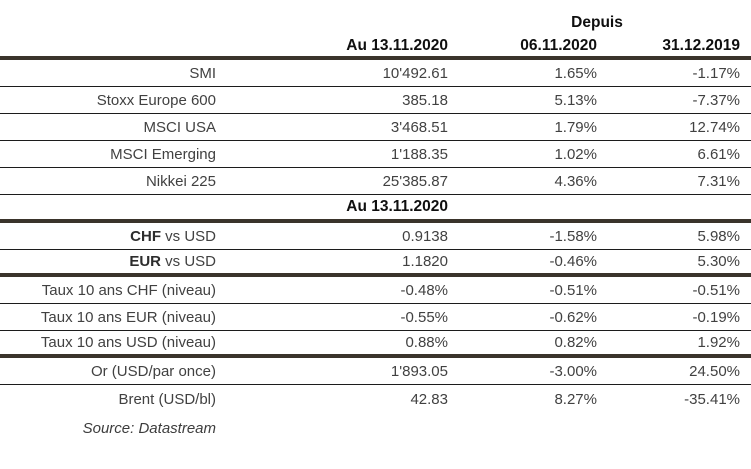 This screenshot has width=751, height=469. What do you see at coordinates (575, 342) in the screenshot?
I see `value-since-06-11: 0.82%` at bounding box center [575, 342].